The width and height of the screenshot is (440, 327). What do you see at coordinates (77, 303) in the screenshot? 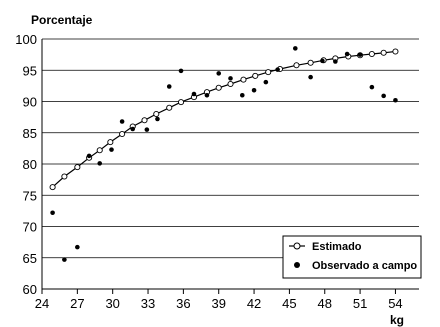
I see `x-tick-label-27: 27` at bounding box center [77, 303].